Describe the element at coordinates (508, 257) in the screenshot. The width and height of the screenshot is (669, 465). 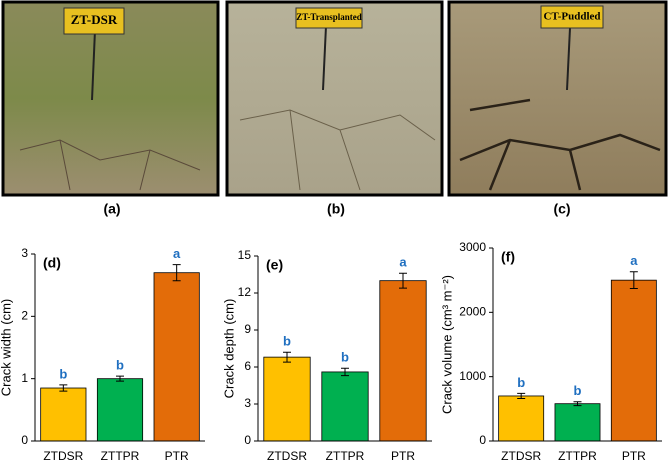
I see `panel-label: (f)` at that location.